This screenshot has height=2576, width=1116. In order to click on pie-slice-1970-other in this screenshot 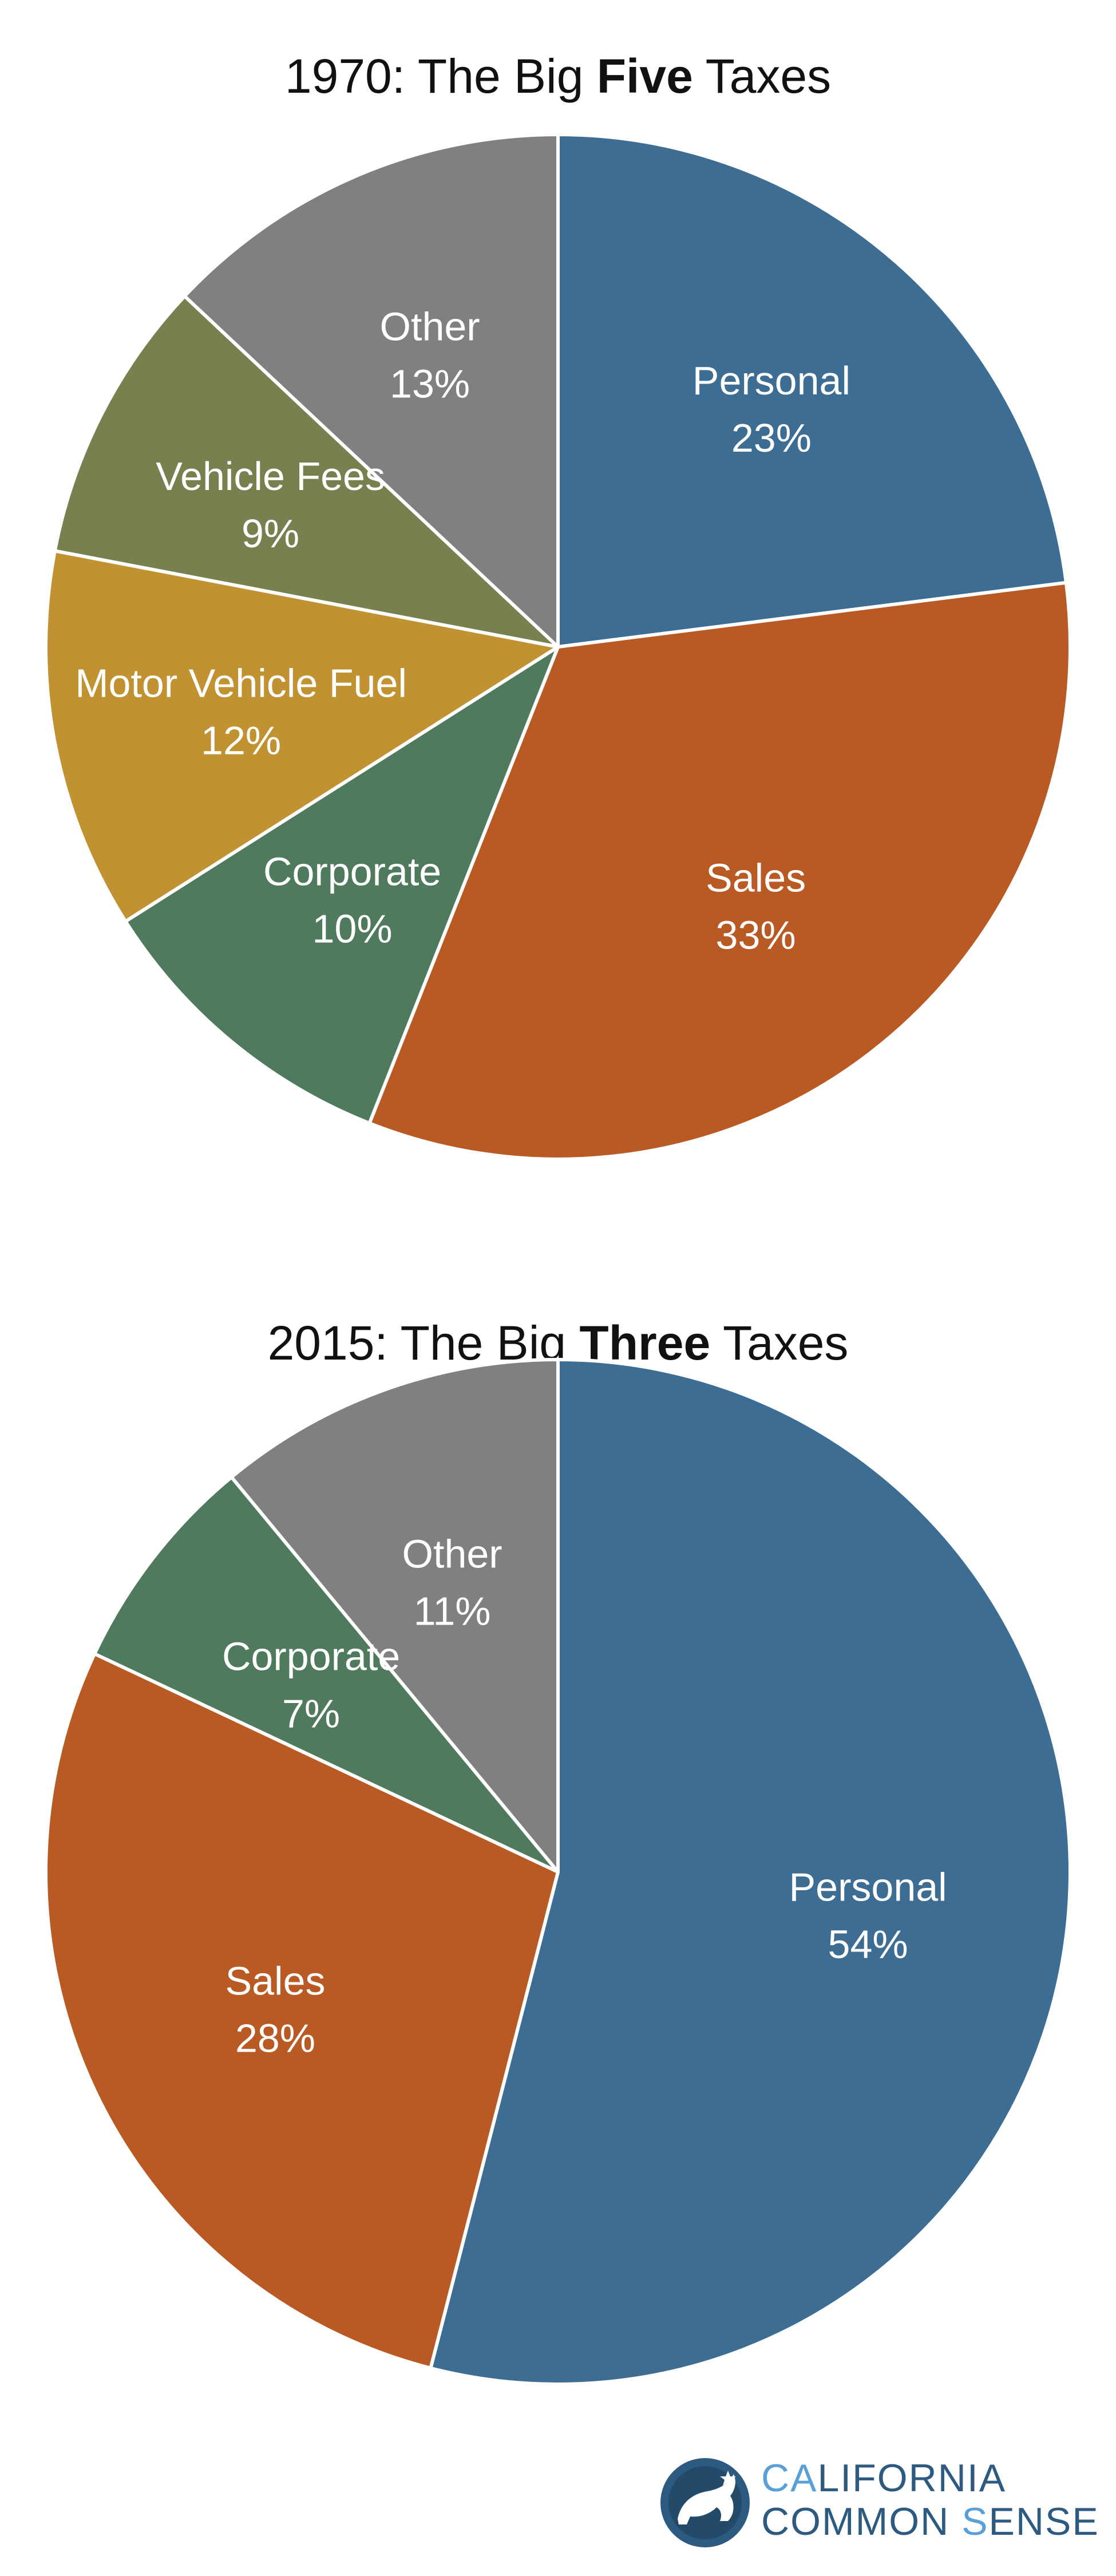, I will do `click(371, 391)`.